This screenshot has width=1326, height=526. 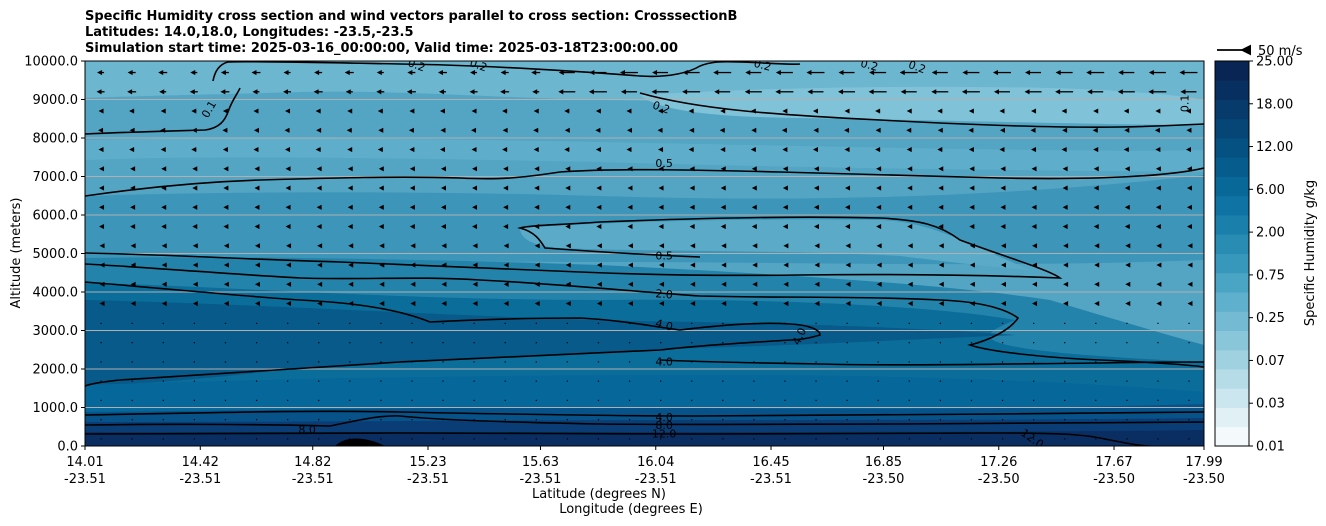 What do you see at coordinates (770, 462) in the screenshot?
I see `x-tick-label-lat: 16.45` at bounding box center [770, 462].